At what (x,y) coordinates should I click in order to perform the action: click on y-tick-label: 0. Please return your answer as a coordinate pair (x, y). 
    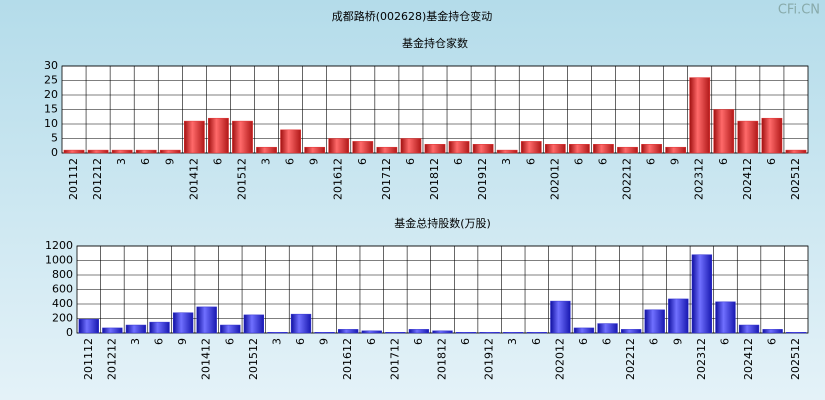
    Looking at the image, I should click on (54, 152).